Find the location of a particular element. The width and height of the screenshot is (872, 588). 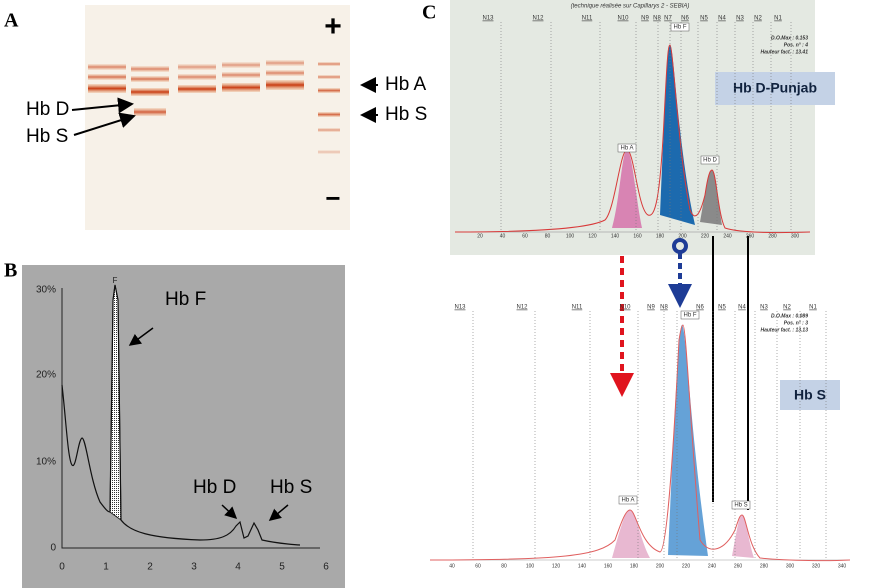

panel-label: A is located at coordinates (11, 21).